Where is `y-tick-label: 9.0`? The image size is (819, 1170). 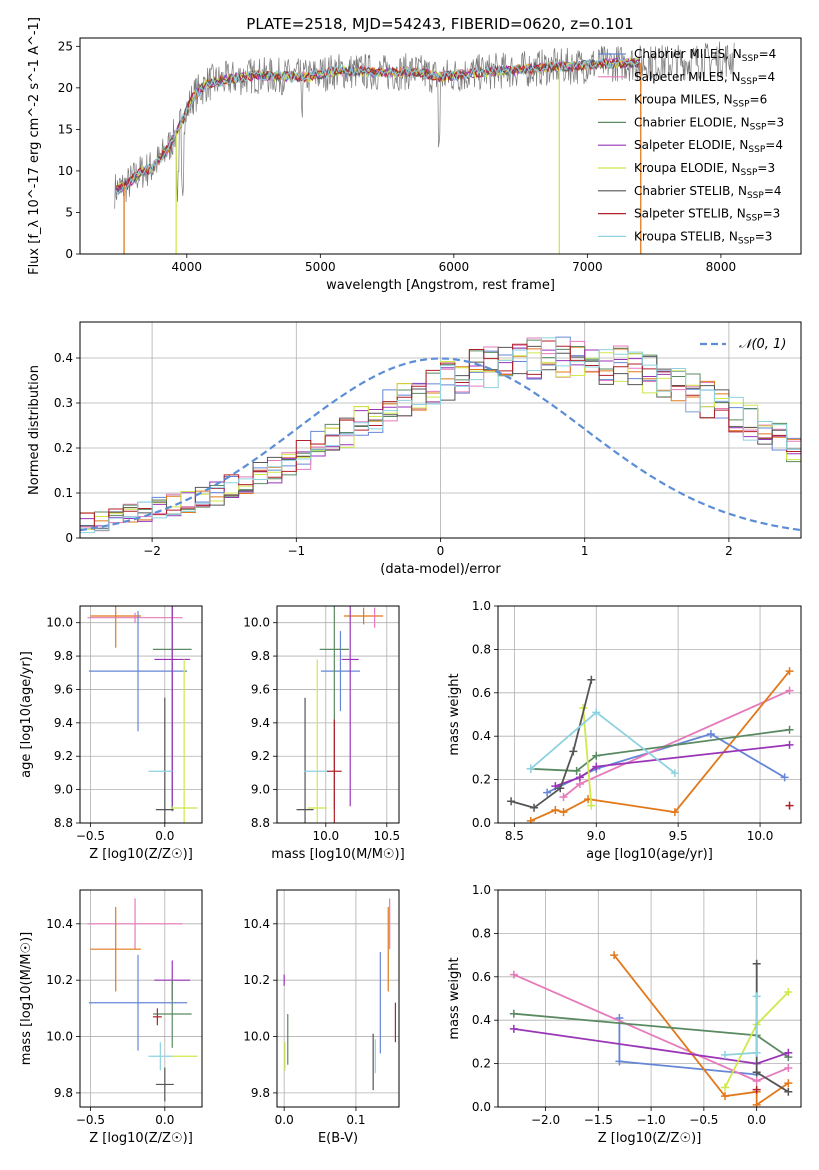 y-tick-label: 9.0 is located at coordinates (63, 790).